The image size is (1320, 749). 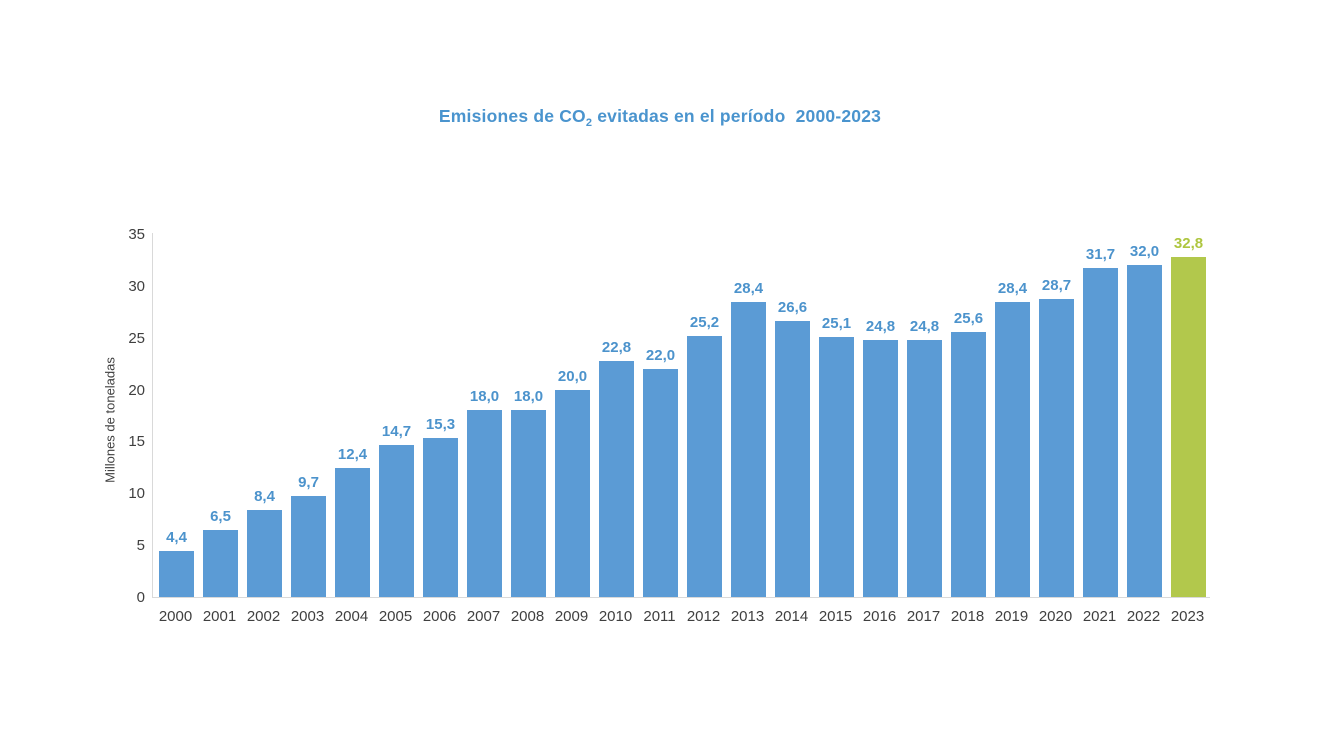 I want to click on x-tick-label-2011: 2011, so click(x=659, y=616).